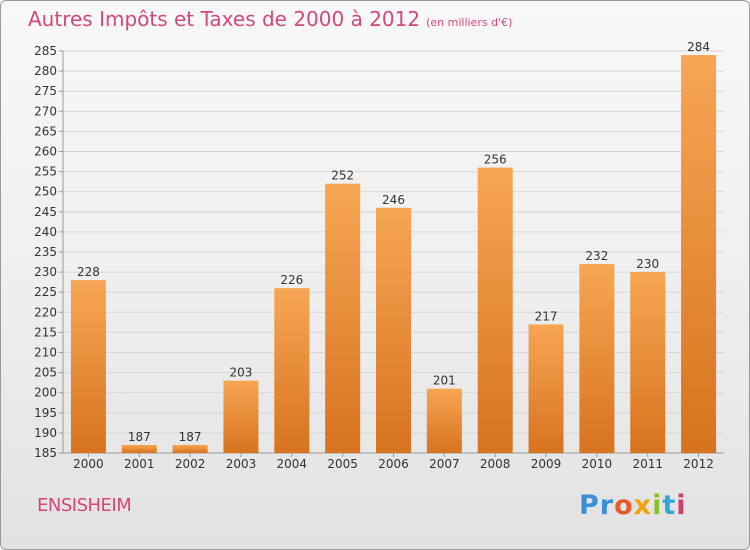 The height and width of the screenshot is (550, 750). Describe the element at coordinates (546, 316) in the screenshot. I see `data-label: 217` at that location.